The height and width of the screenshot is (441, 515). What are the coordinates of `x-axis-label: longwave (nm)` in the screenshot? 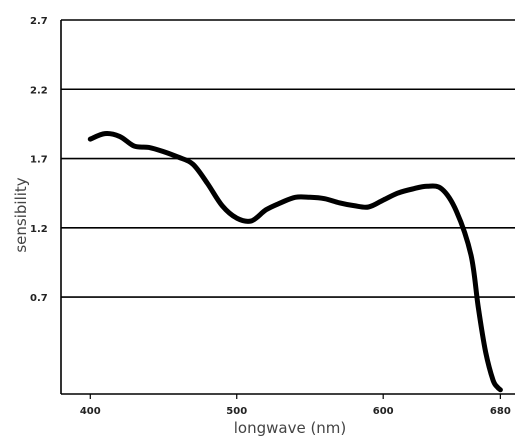 It's located at (290, 428).